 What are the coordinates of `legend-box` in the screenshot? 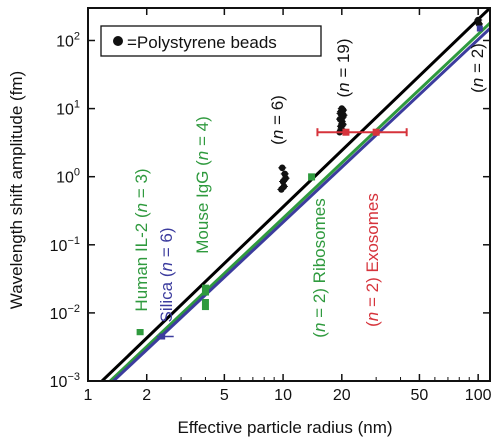 It's located at (211, 41).